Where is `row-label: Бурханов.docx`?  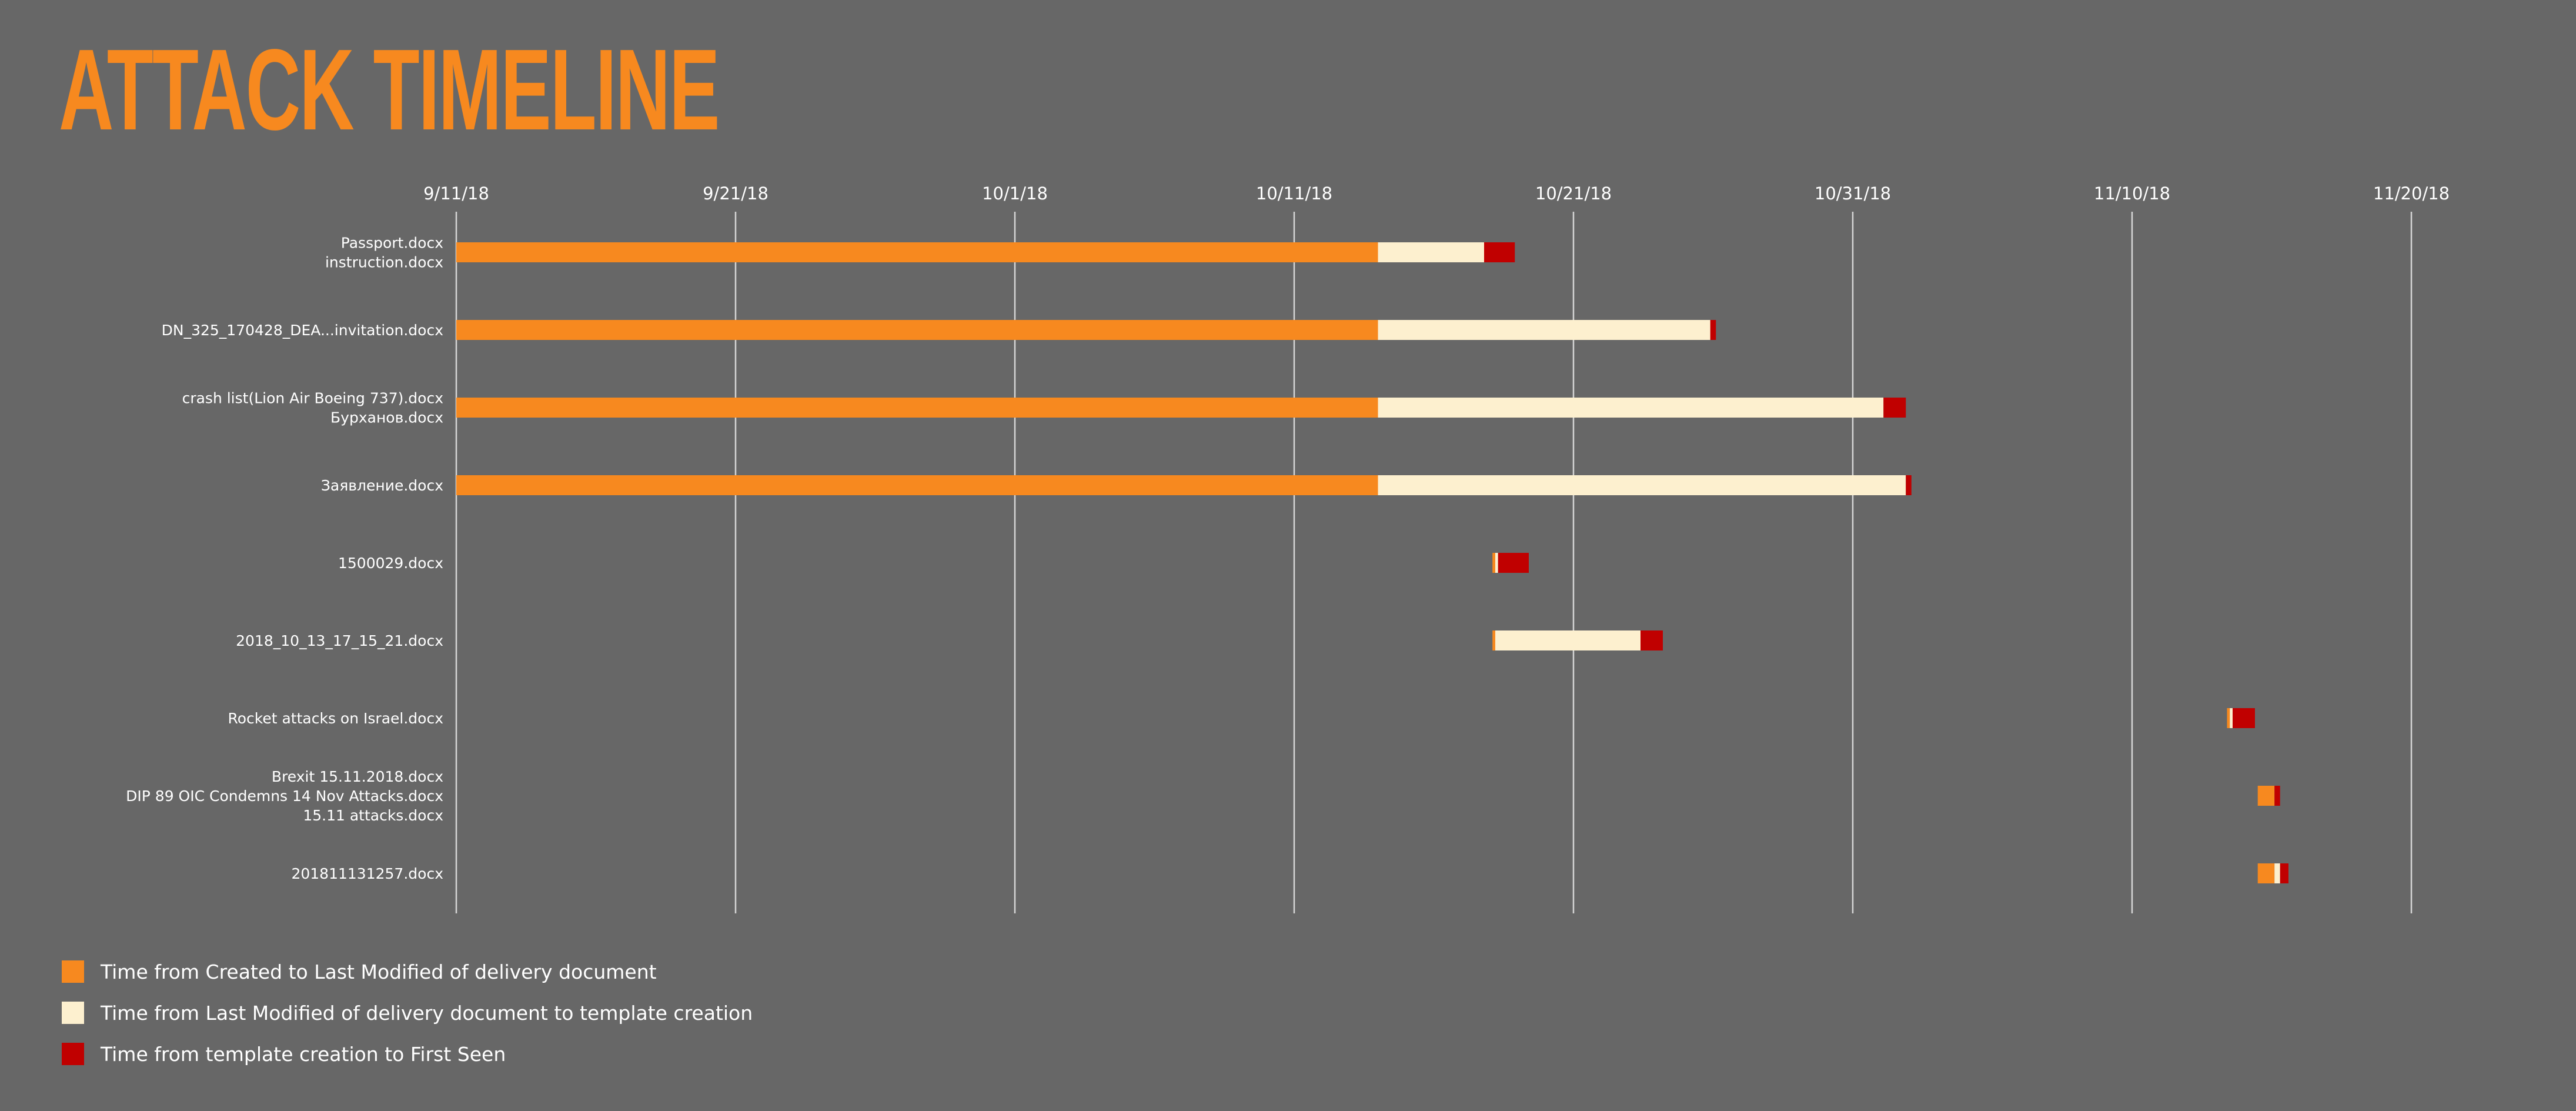 row-label: Бурханов.docx is located at coordinates (386, 417).